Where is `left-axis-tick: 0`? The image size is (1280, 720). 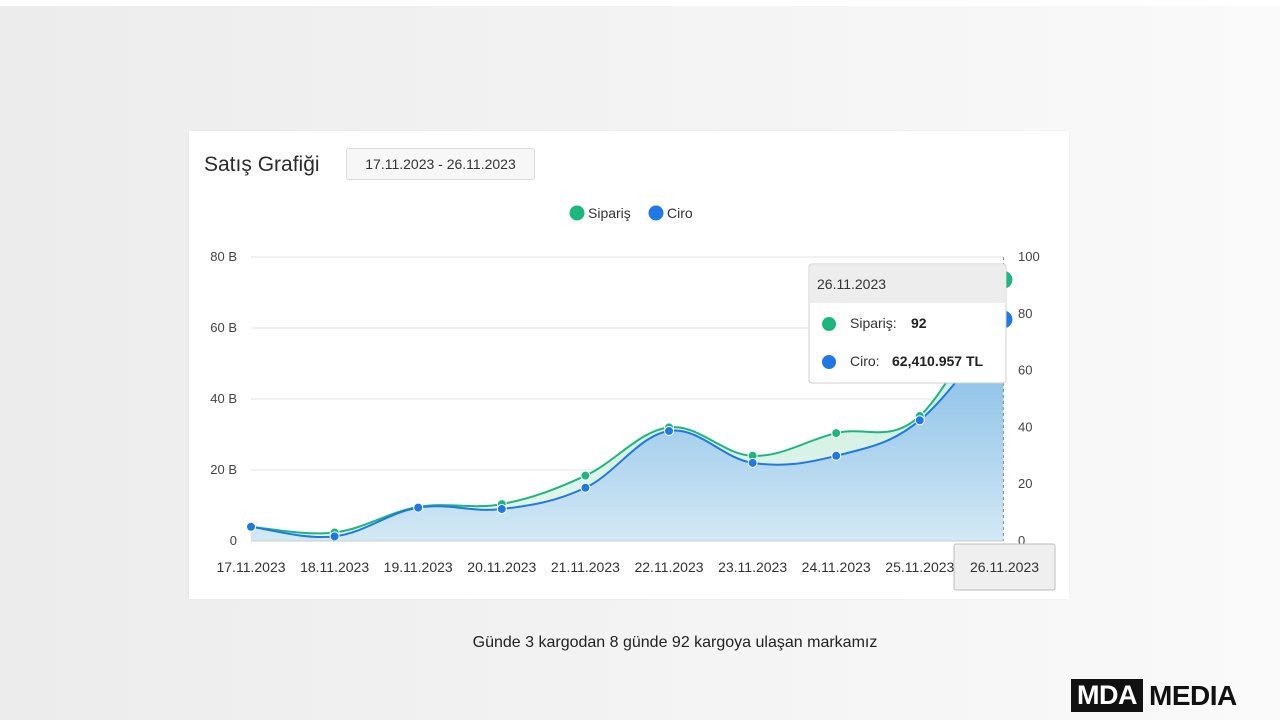 left-axis-tick: 0 is located at coordinates (233, 540).